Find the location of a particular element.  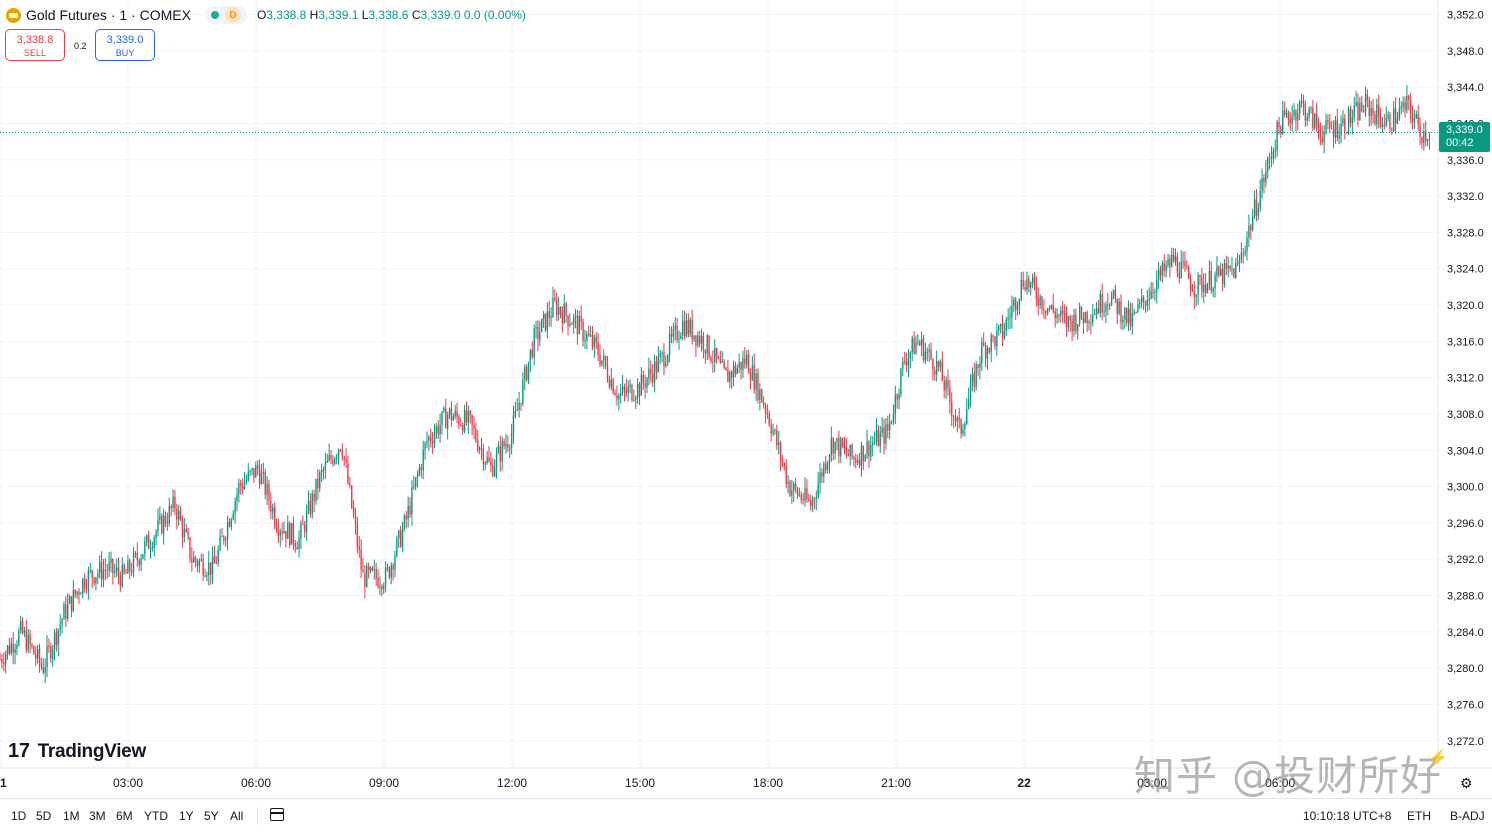

x-tick-label: 21:00 is located at coordinates (896, 783).